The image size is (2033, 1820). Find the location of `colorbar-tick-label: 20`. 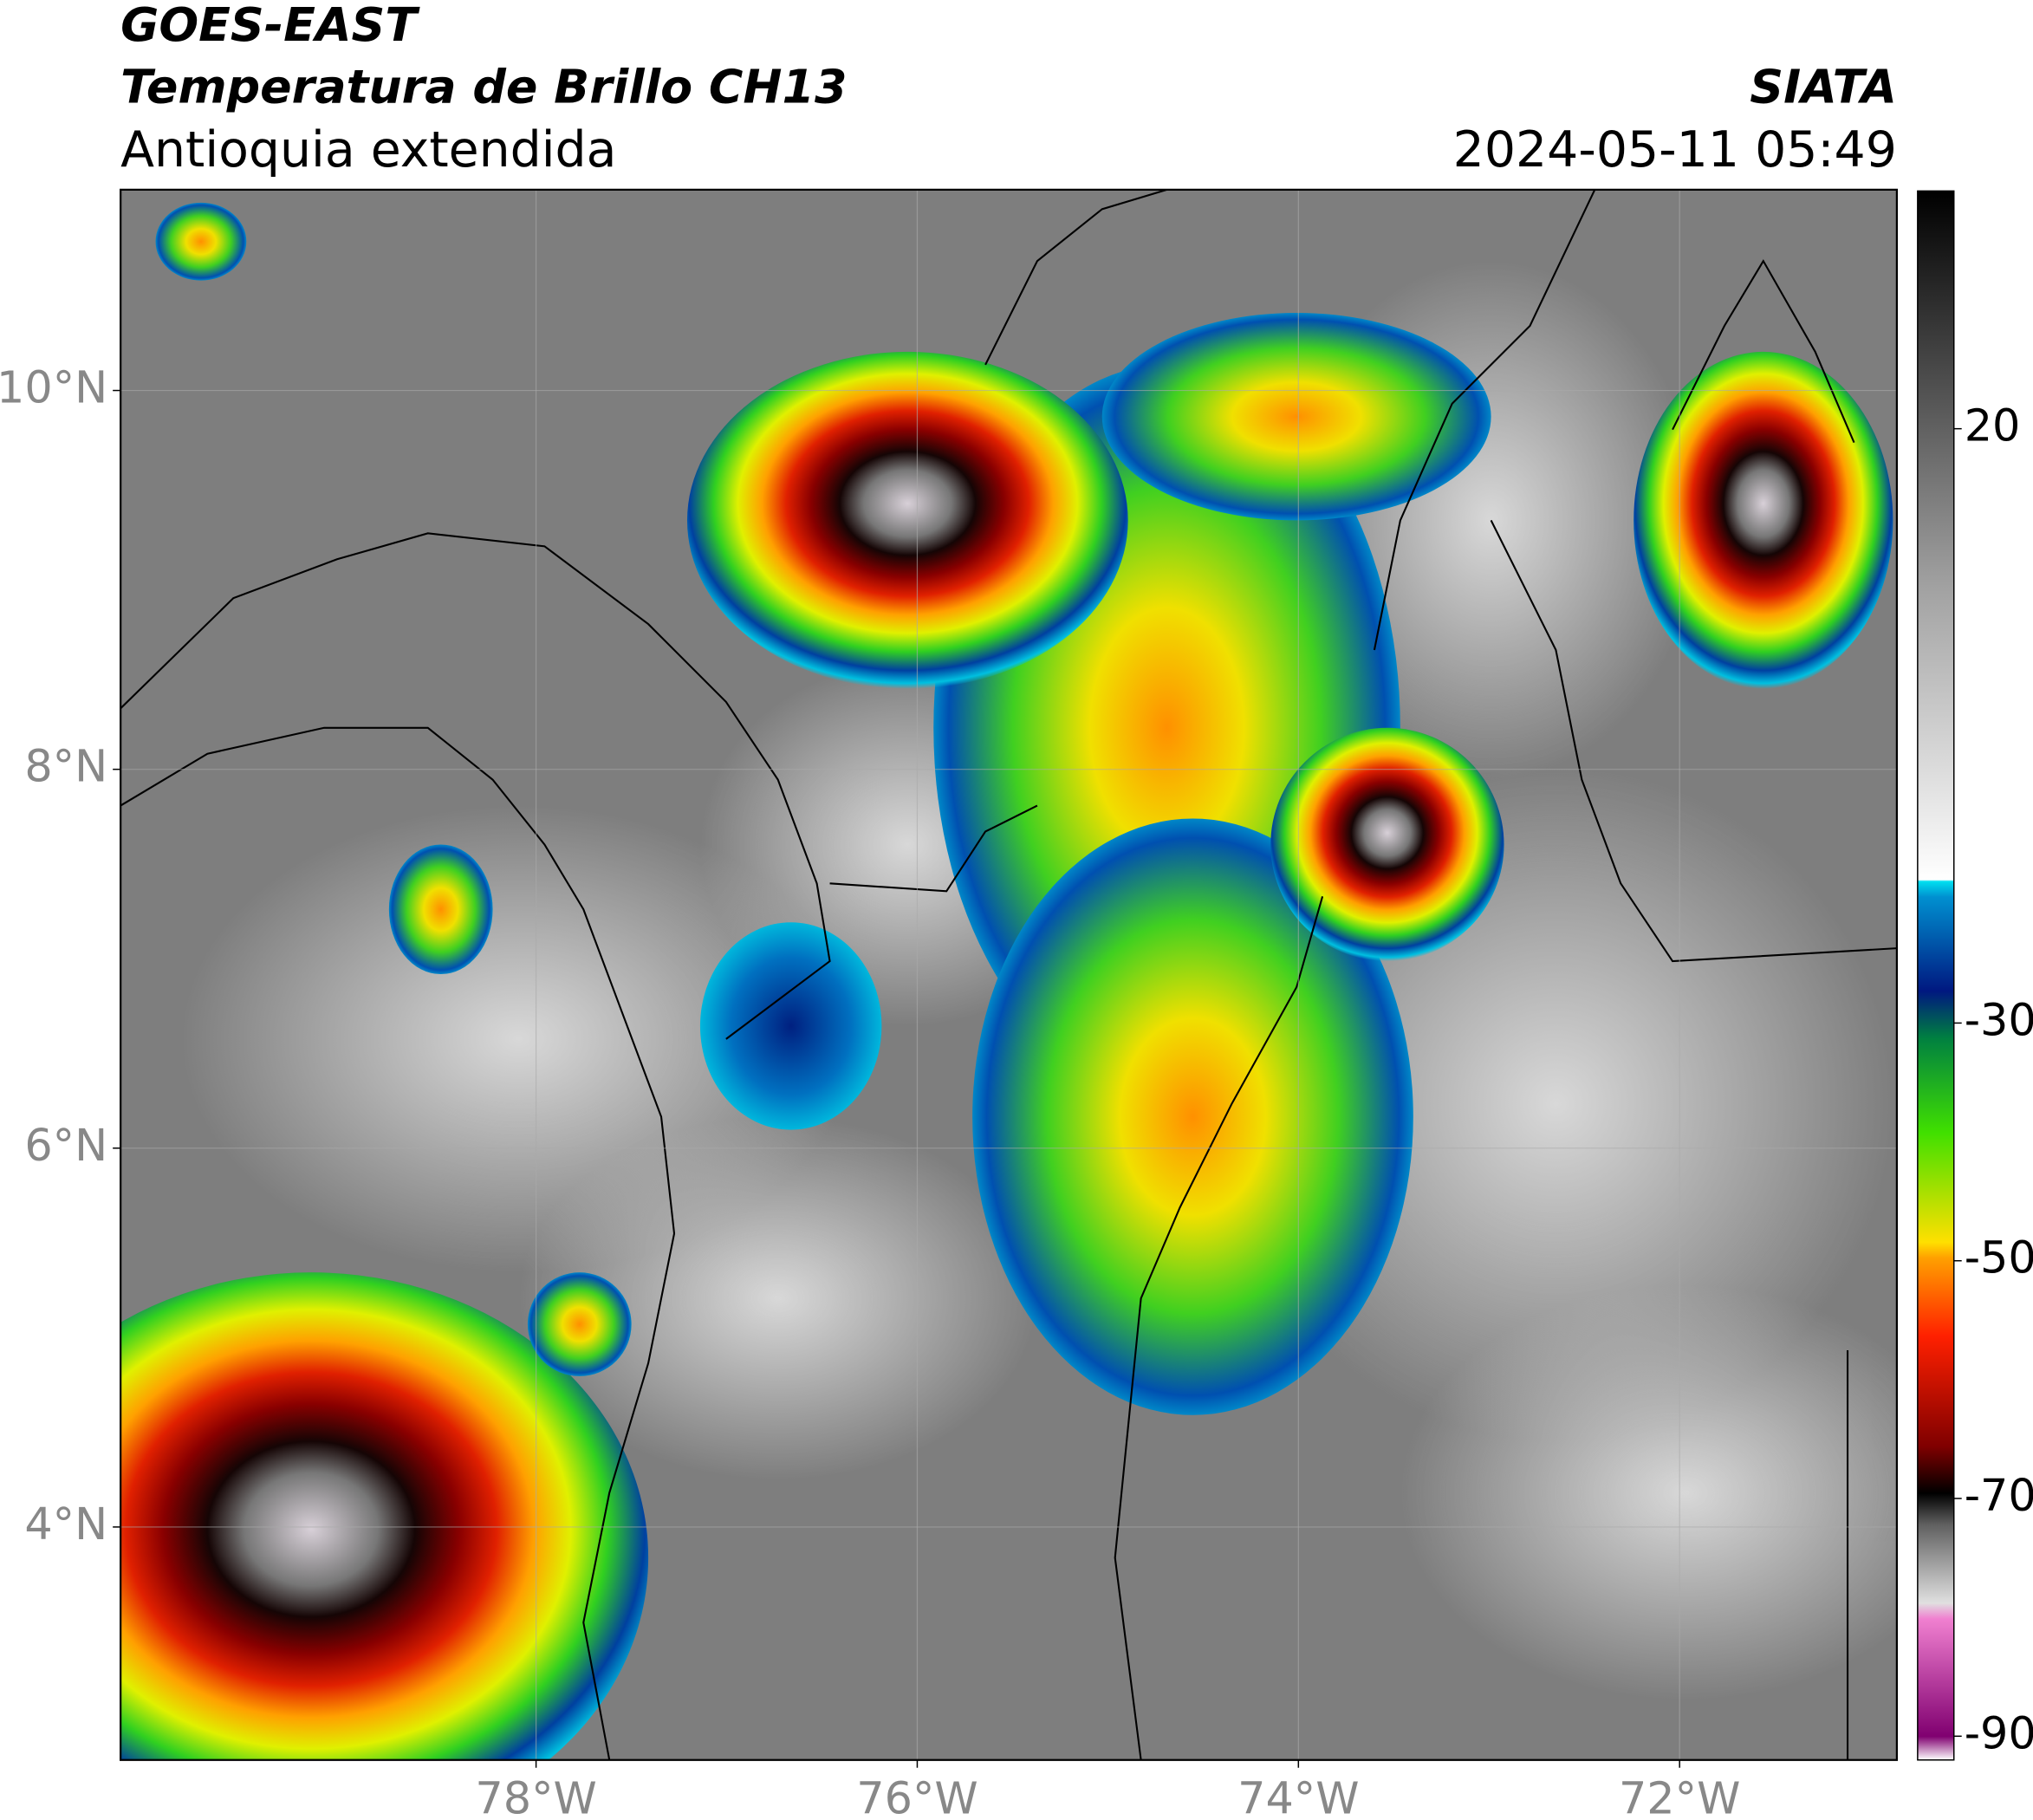

colorbar-tick-label: 20 is located at coordinates (1993, 426).